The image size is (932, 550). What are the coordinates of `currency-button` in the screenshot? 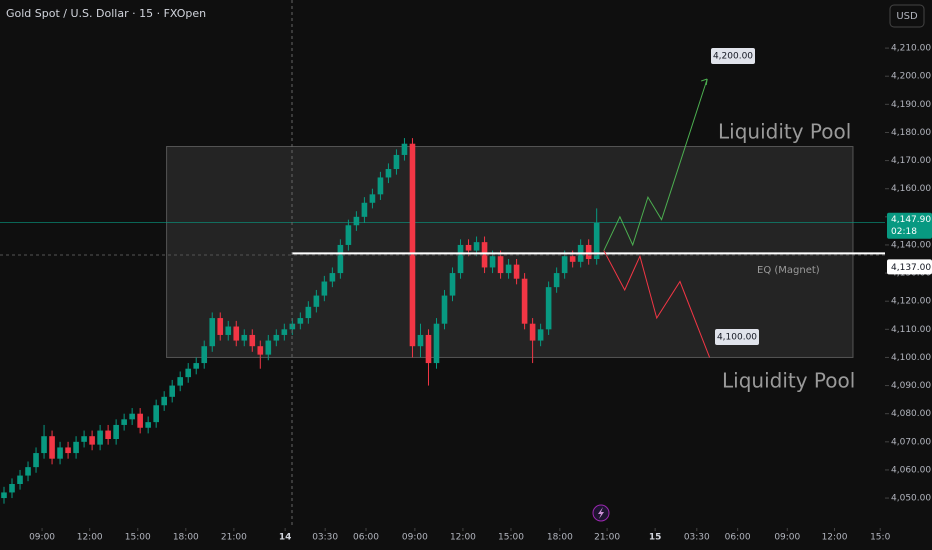 It's located at (907, 16).